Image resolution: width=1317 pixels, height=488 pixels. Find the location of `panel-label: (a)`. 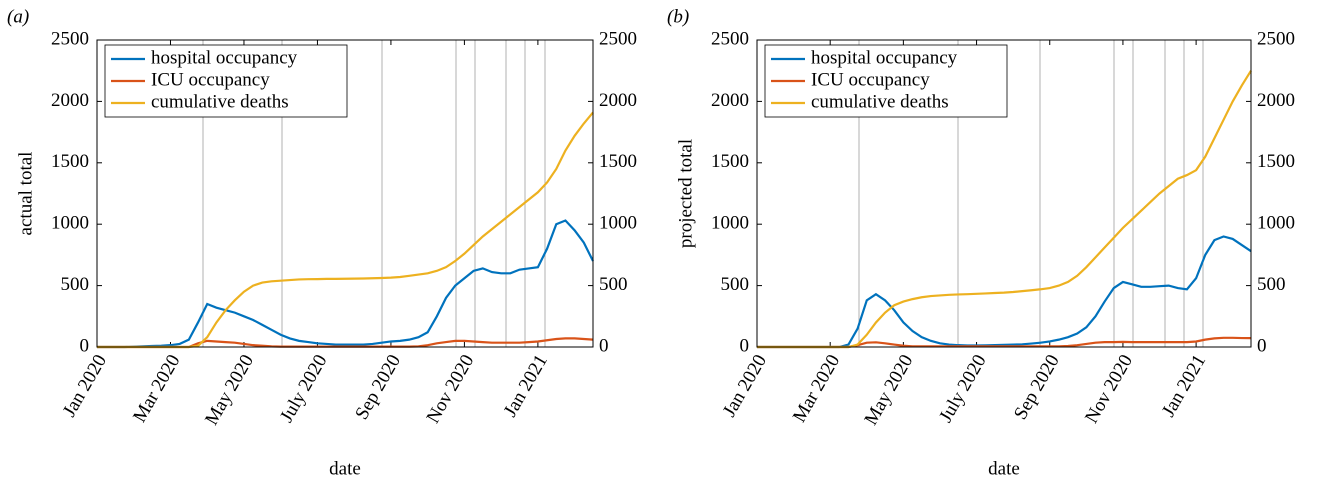

panel-label: (a) is located at coordinates (18, 16).